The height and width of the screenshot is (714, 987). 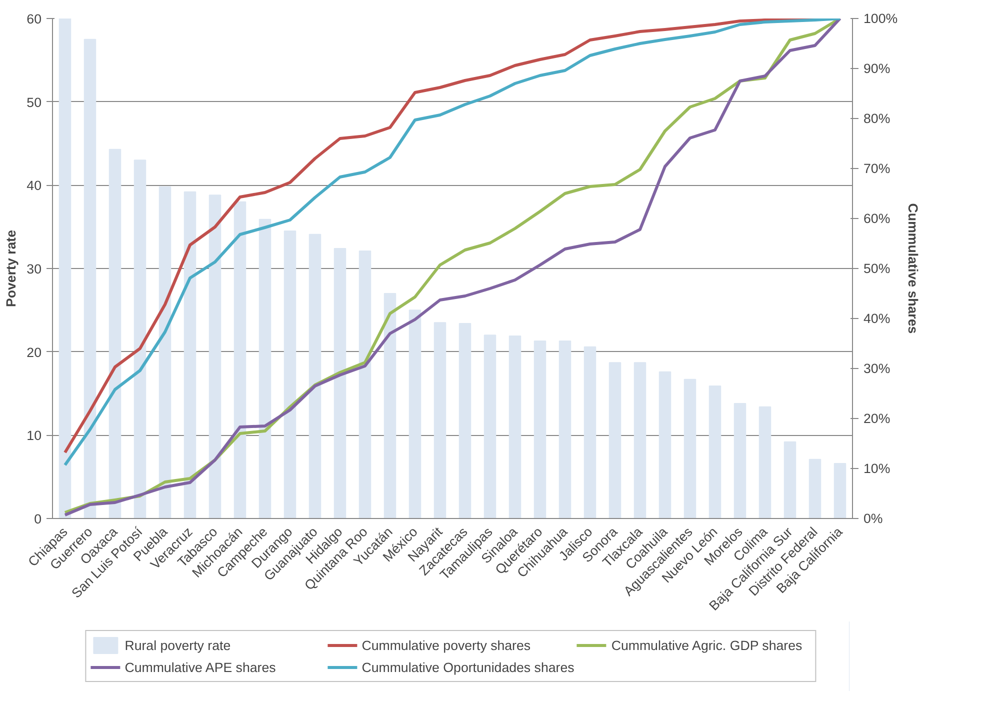 What do you see at coordinates (873, 518) in the screenshot?
I see `y2-tick-label: 0%` at bounding box center [873, 518].